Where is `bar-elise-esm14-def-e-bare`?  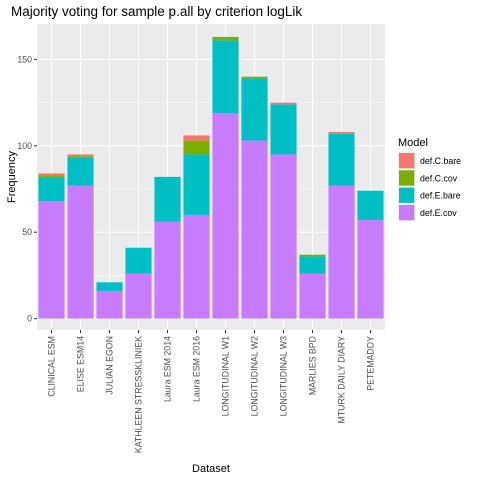
bar-elise-esm14-def-e-bare is located at coordinates (80, 171).